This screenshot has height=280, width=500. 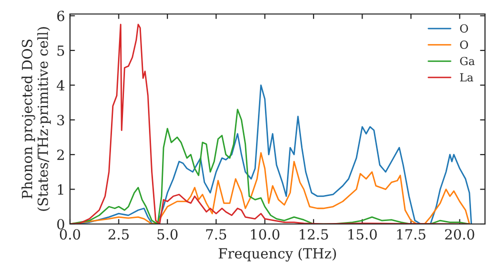 I want to click on legend-label: Ga, so click(x=467, y=61).